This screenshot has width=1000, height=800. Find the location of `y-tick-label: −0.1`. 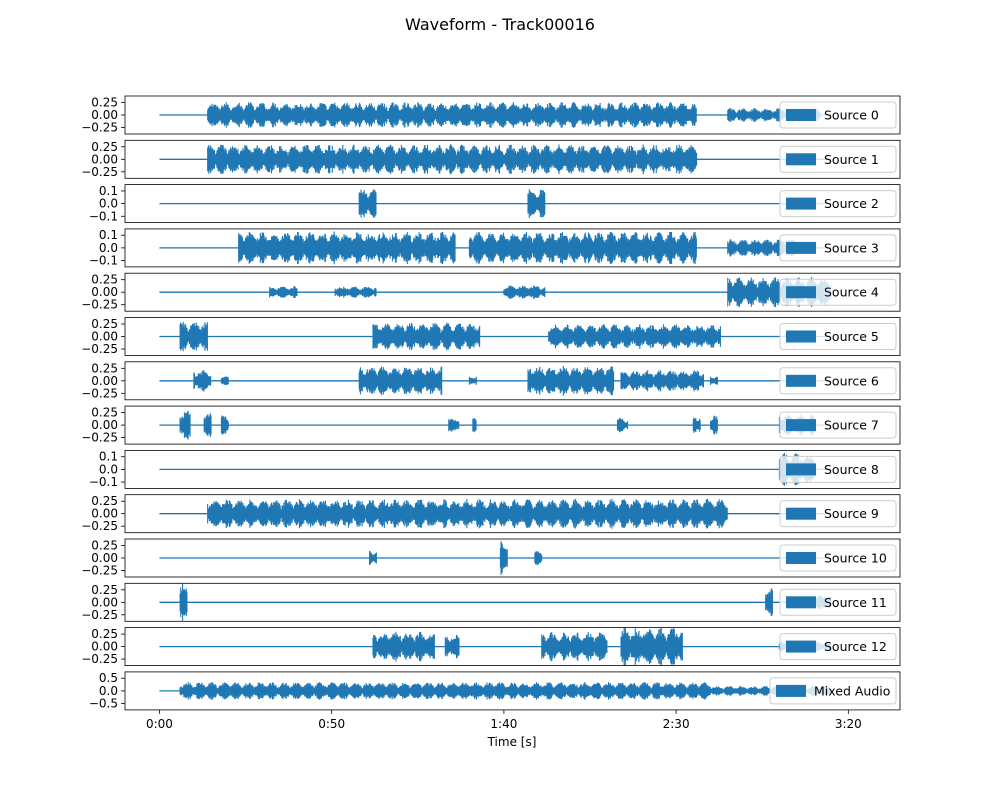

y-tick-label: −0.1 is located at coordinates (103, 482).